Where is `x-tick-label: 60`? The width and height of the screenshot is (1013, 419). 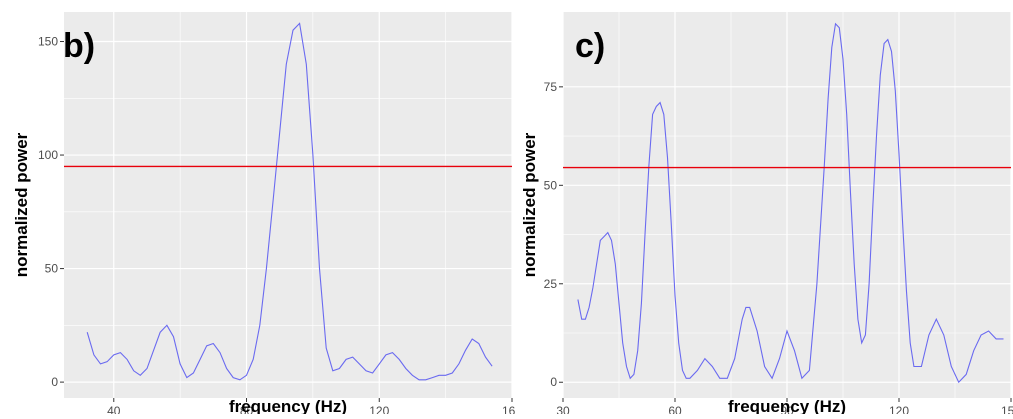
x-tick-label: 60 is located at coordinates (675, 409).